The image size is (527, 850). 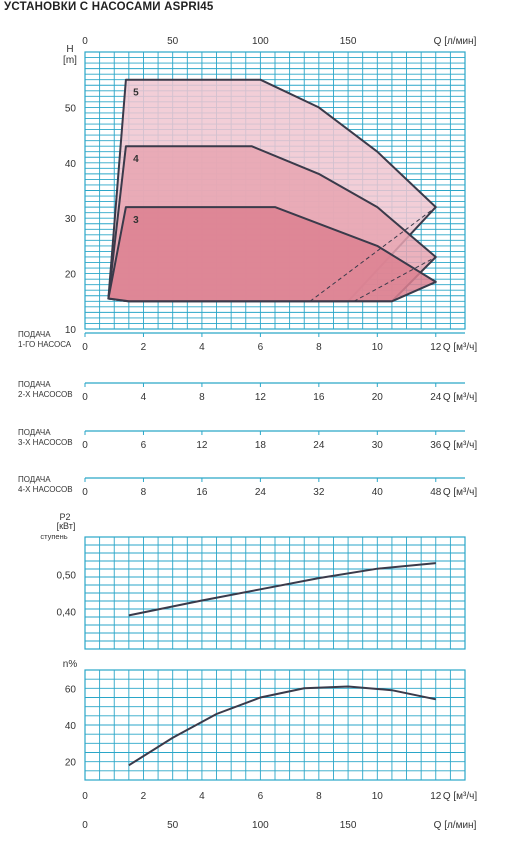 I want to click on efficiency-y-axis-label: n%, so click(x=70, y=664).